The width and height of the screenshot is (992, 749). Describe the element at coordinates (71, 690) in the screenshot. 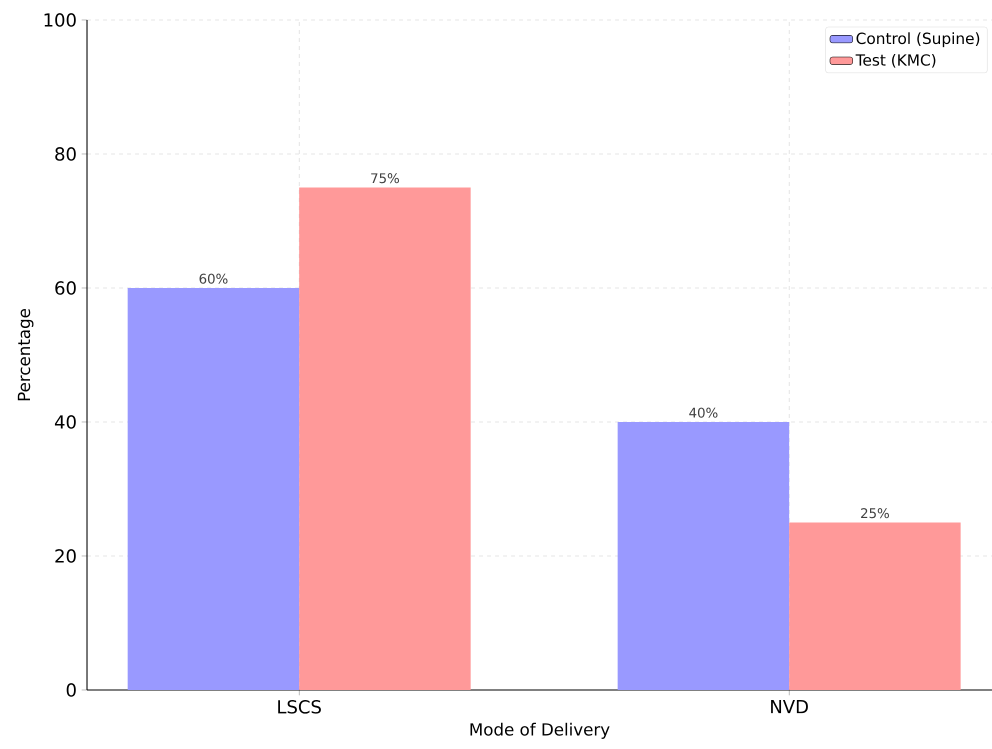

I see `y-tick-label: 0` at that location.